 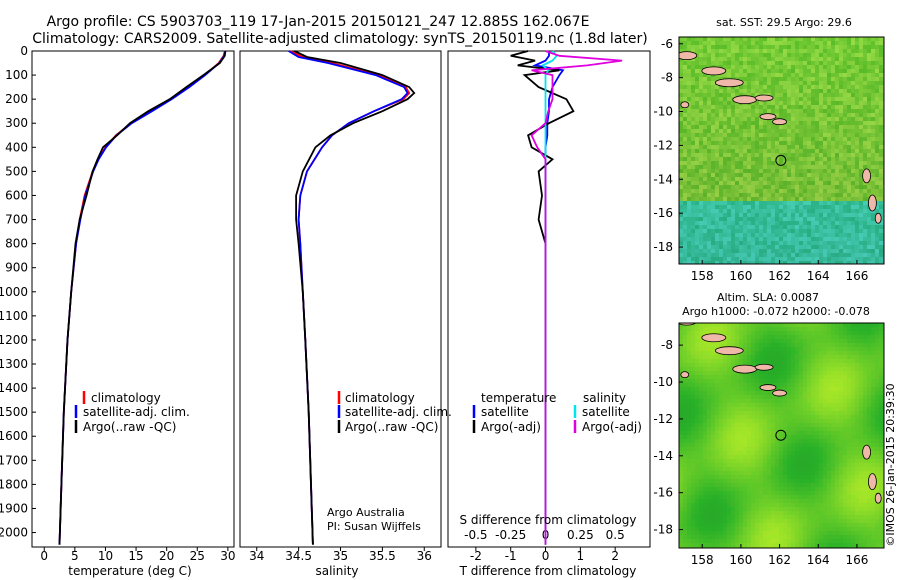 What do you see at coordinates (14, 484) in the screenshot?
I see `depth-tick-label: 1800` at bounding box center [14, 484].